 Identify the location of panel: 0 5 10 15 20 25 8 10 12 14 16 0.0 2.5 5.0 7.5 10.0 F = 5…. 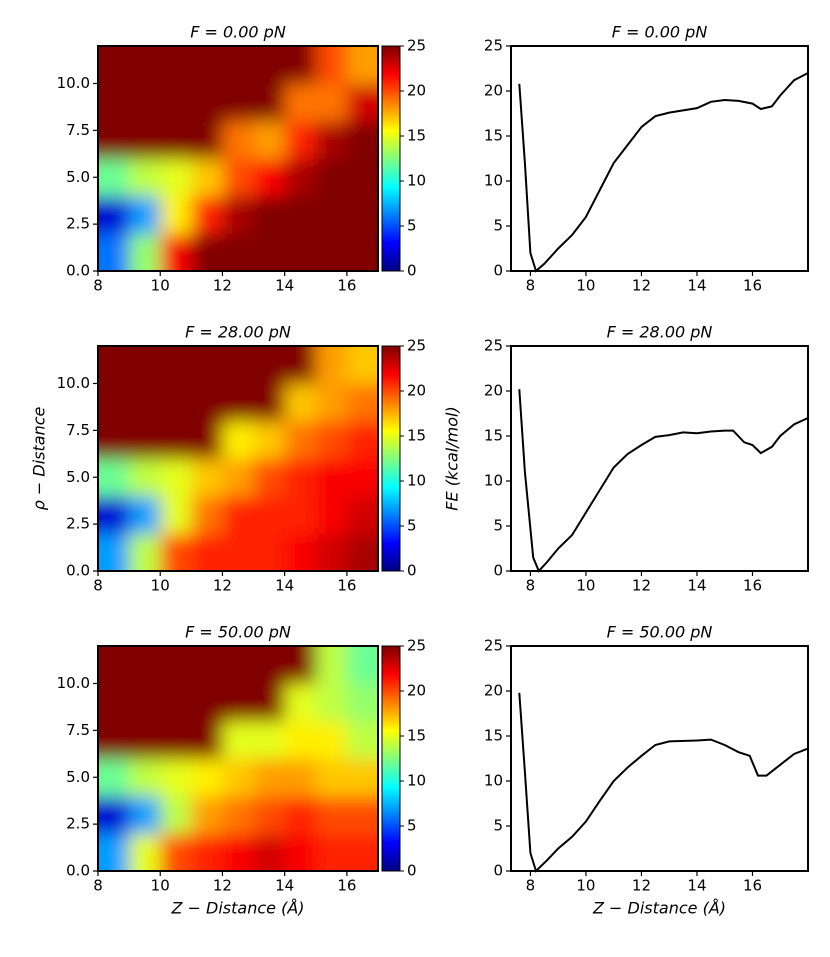
(242, 770).